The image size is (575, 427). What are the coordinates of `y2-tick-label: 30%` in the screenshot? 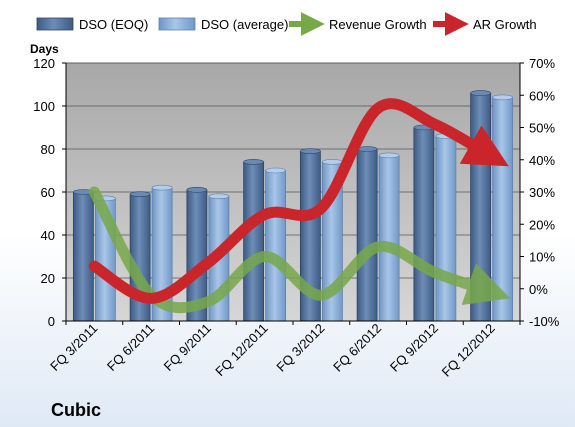 It's located at (542, 192).